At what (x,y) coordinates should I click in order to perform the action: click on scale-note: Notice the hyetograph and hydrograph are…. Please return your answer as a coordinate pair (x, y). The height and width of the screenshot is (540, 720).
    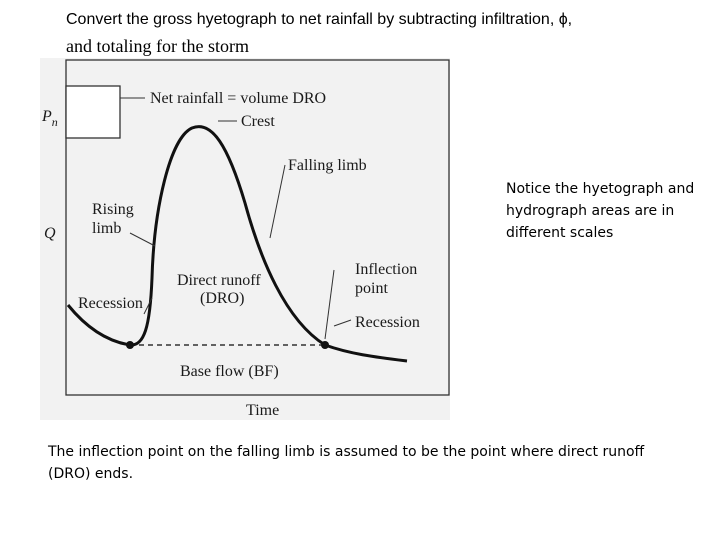
    Looking at the image, I should click on (600, 211).